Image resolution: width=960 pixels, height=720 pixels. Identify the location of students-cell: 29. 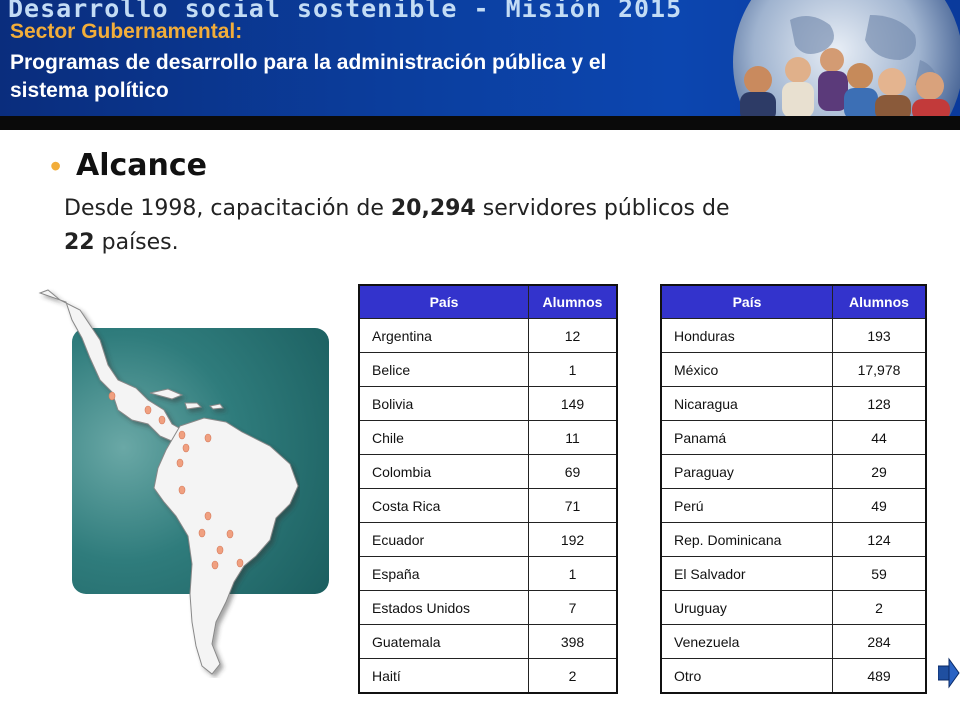
(879, 471).